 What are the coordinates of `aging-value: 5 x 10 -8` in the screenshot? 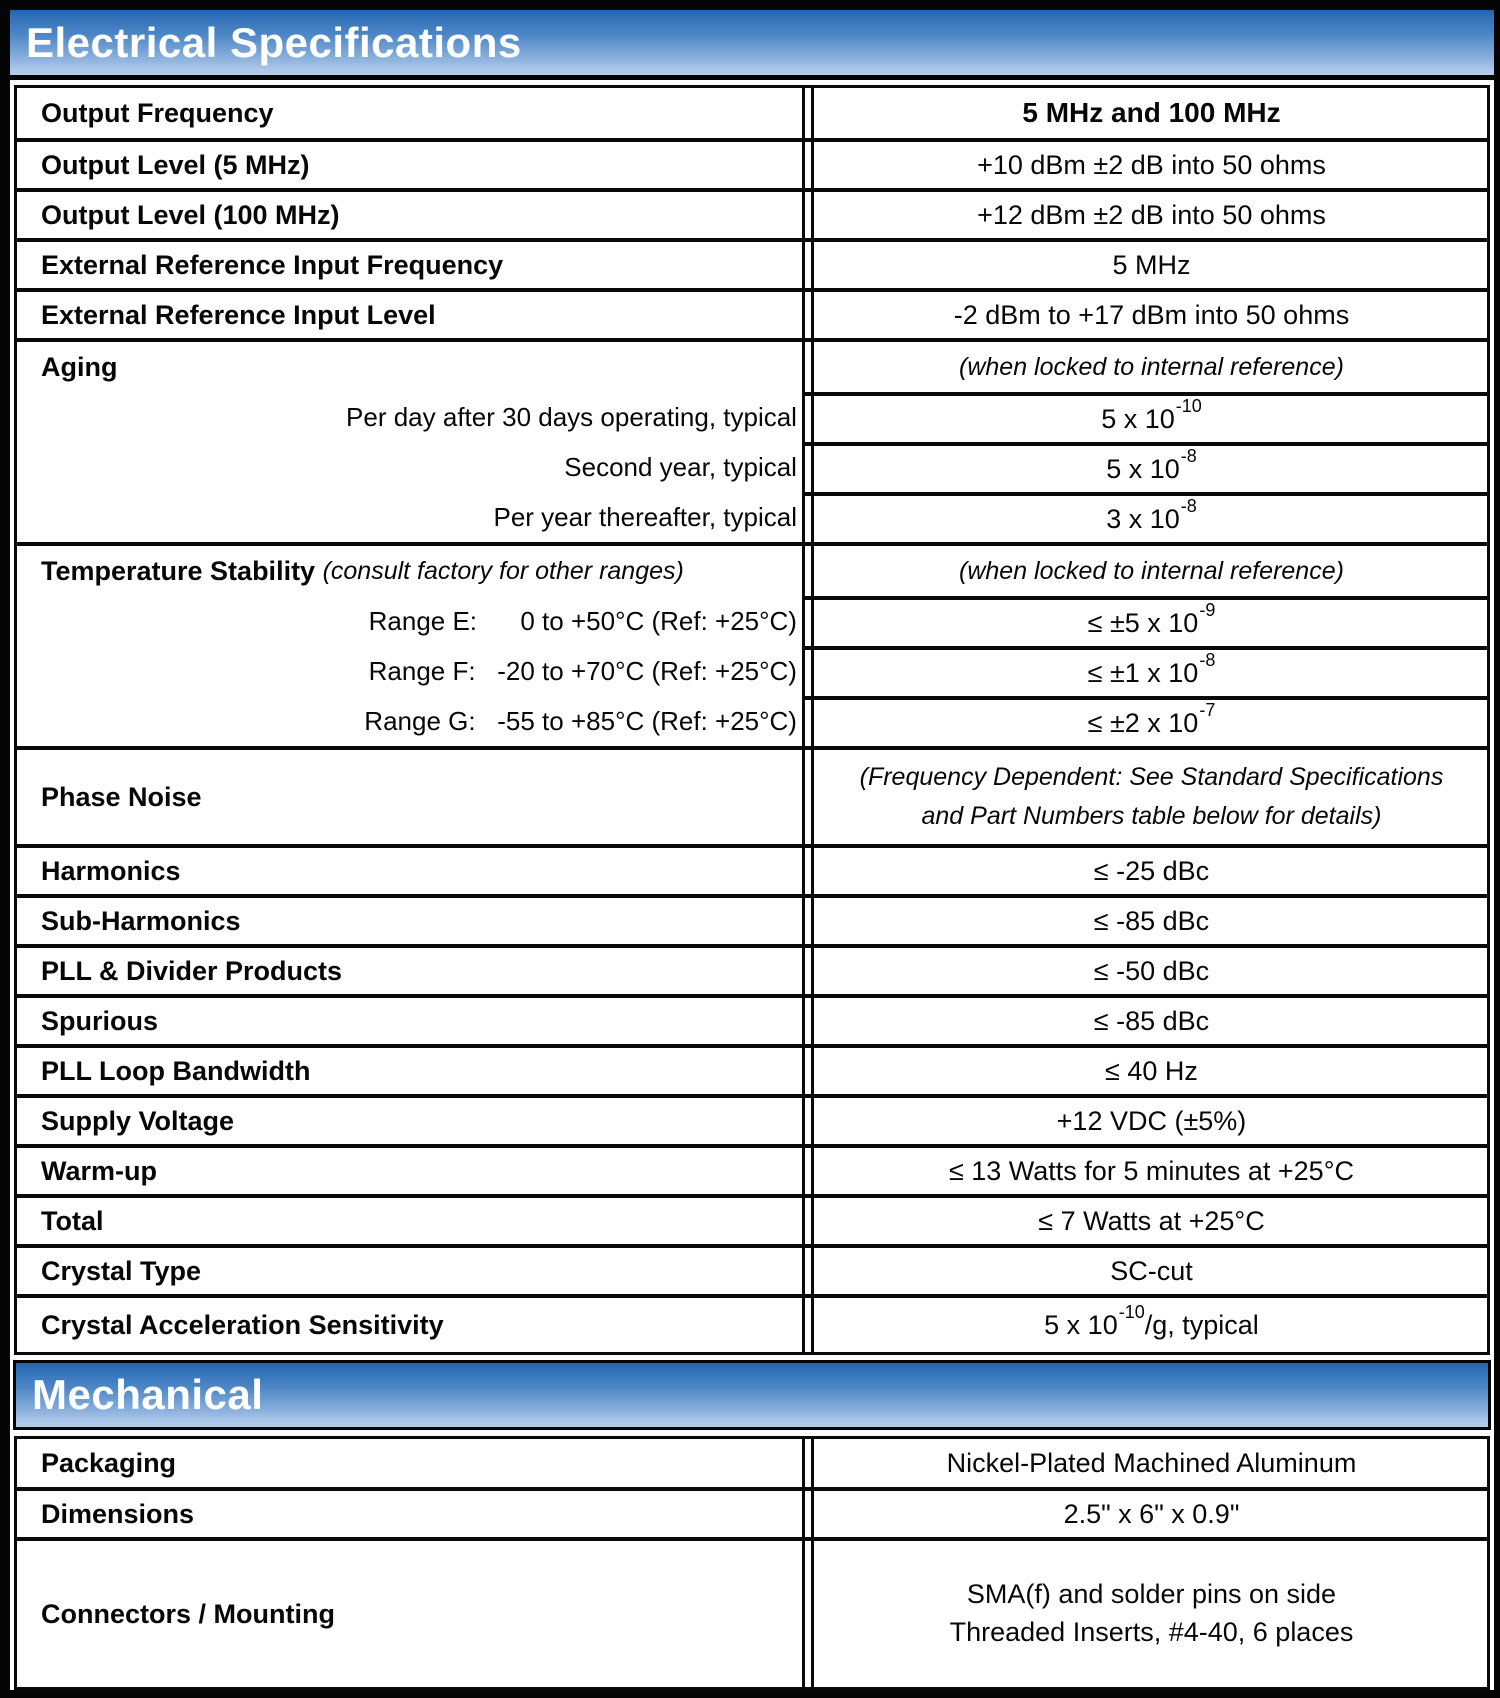 It's located at (1144, 467).